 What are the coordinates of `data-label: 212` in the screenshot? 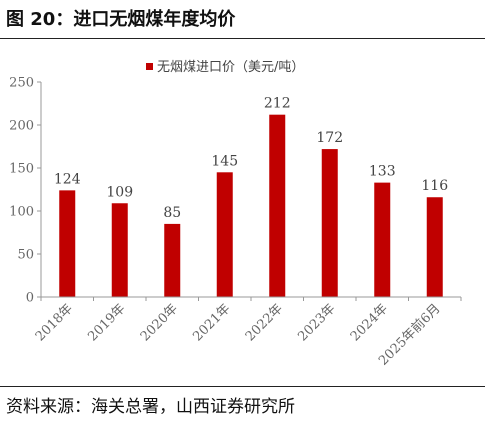 It's located at (277, 104).